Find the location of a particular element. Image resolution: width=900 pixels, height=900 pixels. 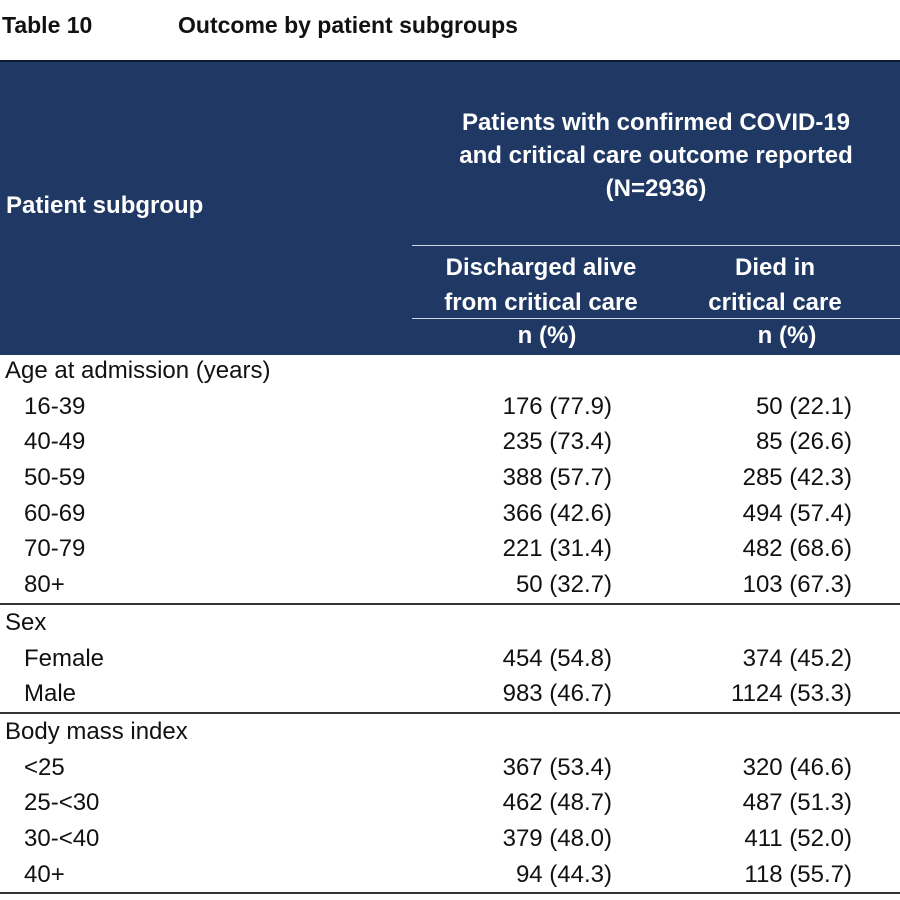

cell-died: 411 (52.0) is located at coordinates (798, 838).